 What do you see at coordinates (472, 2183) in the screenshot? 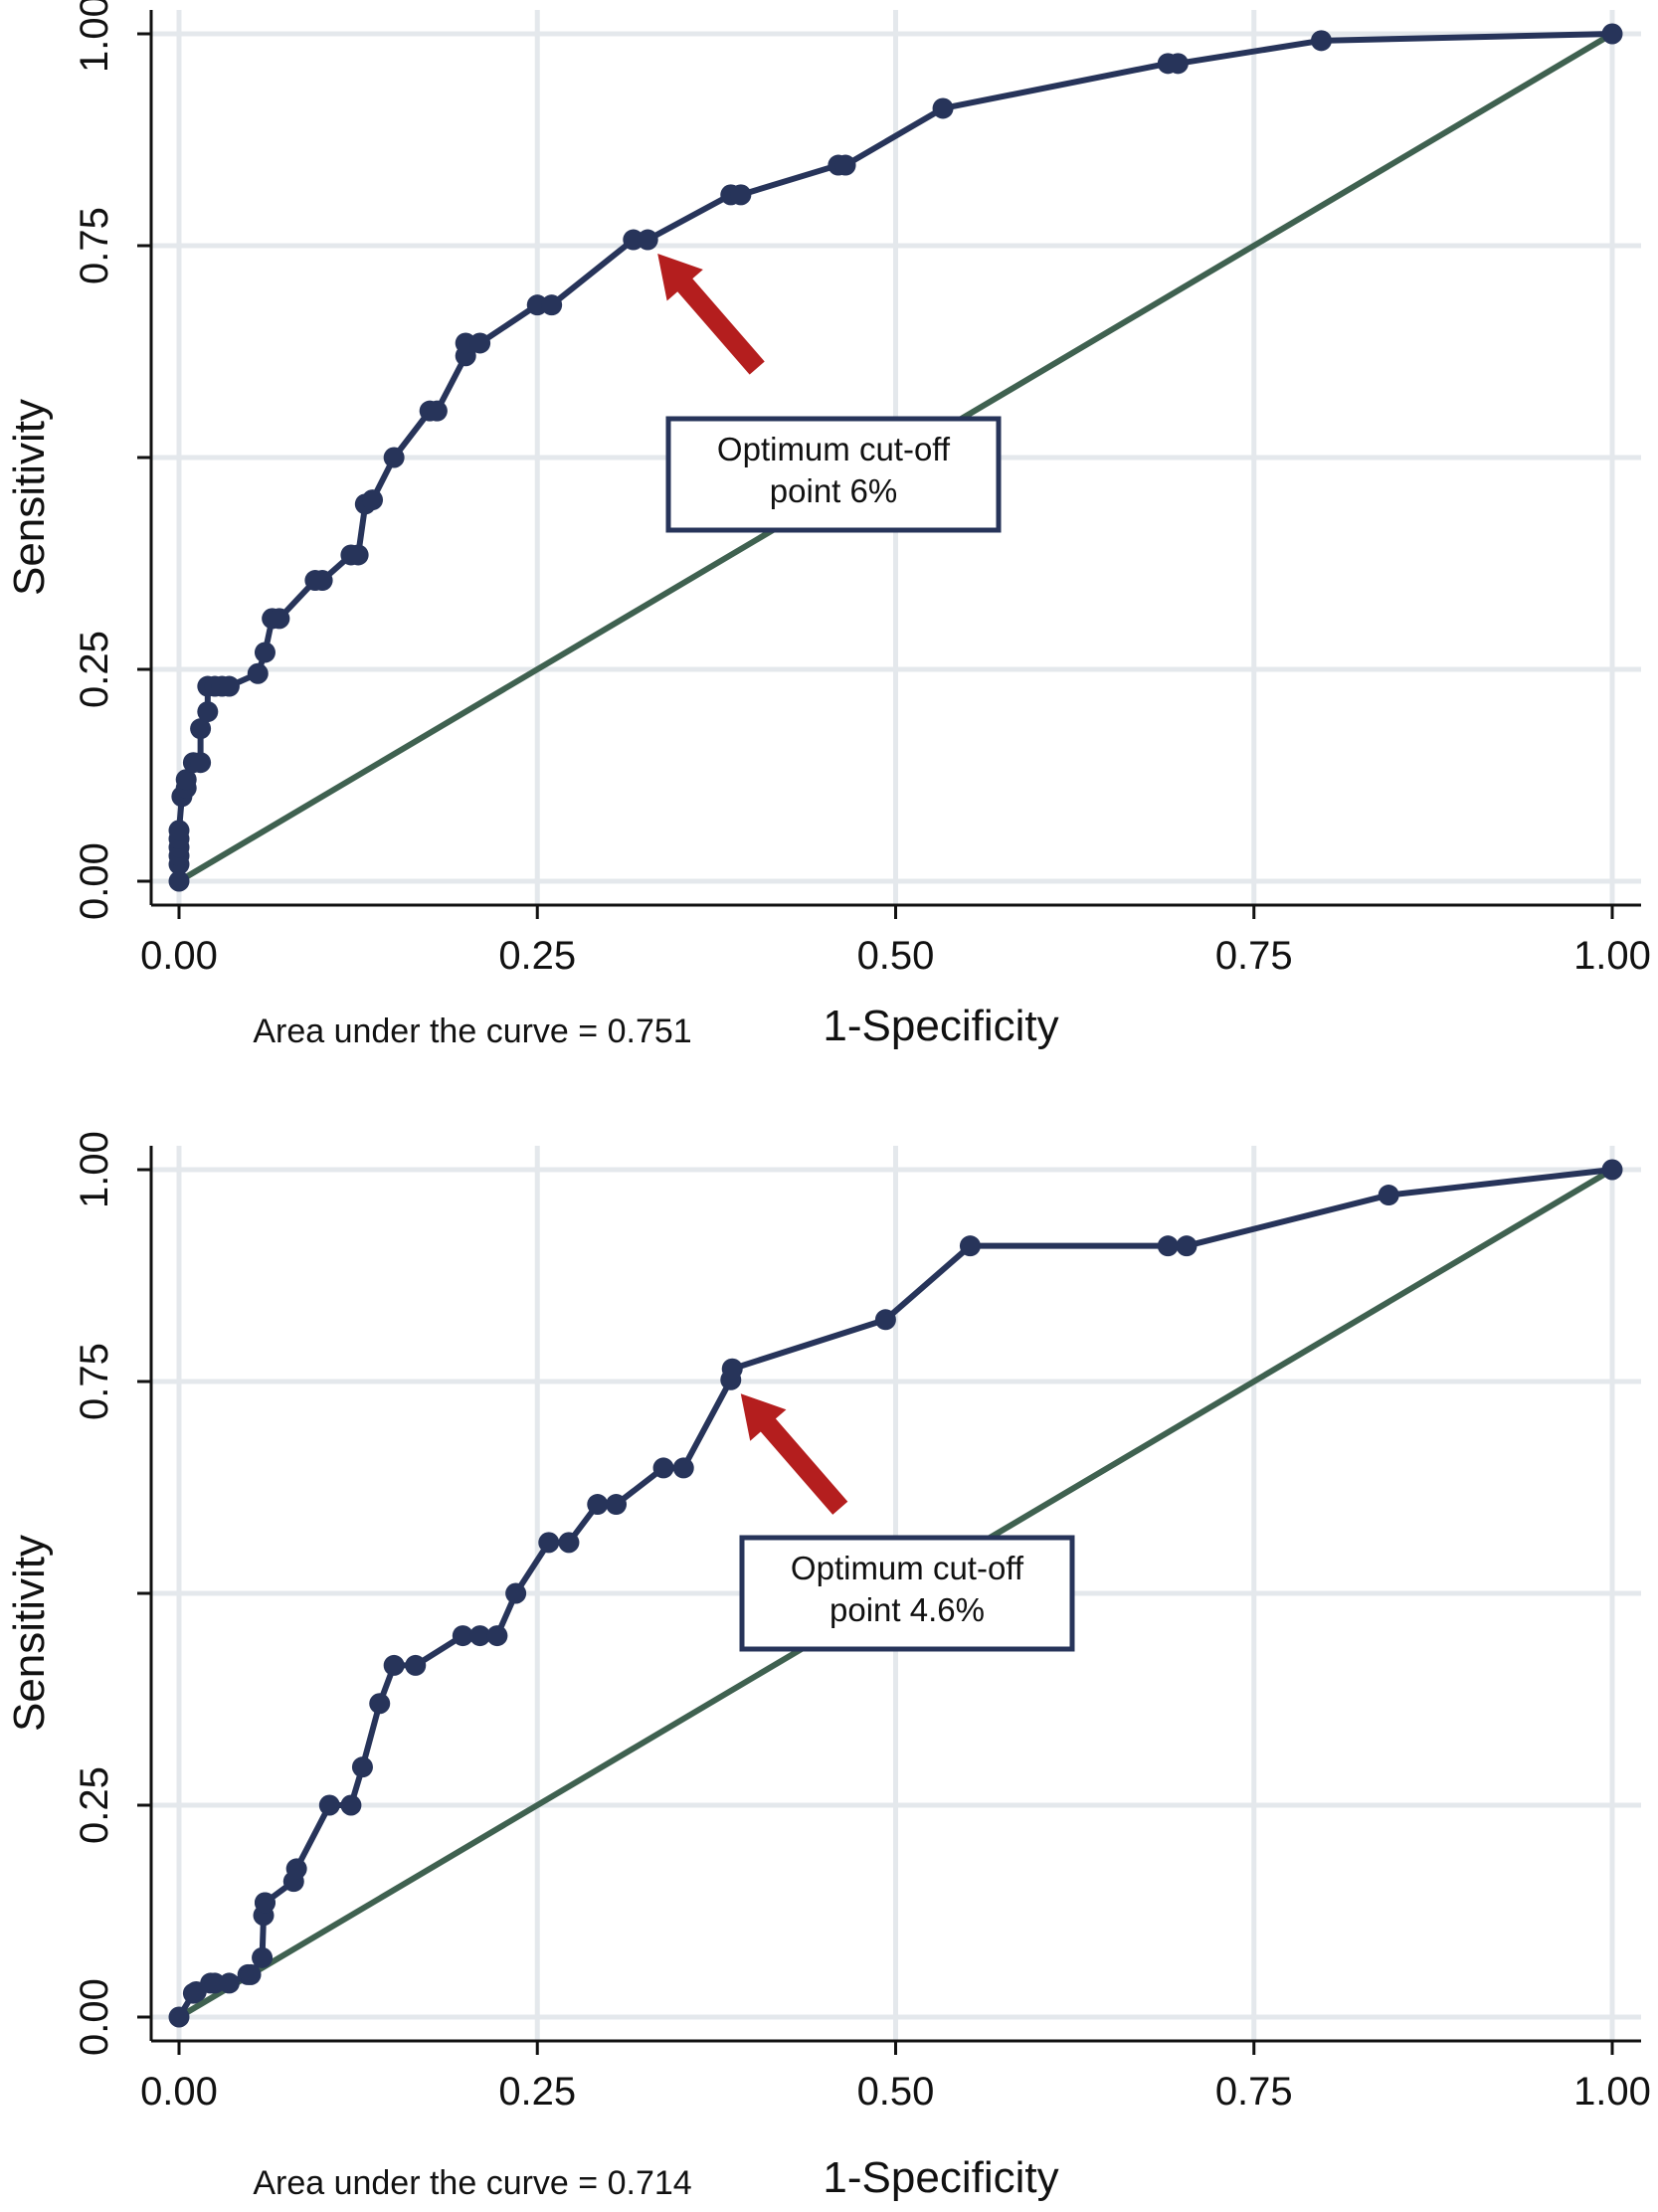
I see `auc-label: Area under the curve = 0.714` at bounding box center [472, 2183].